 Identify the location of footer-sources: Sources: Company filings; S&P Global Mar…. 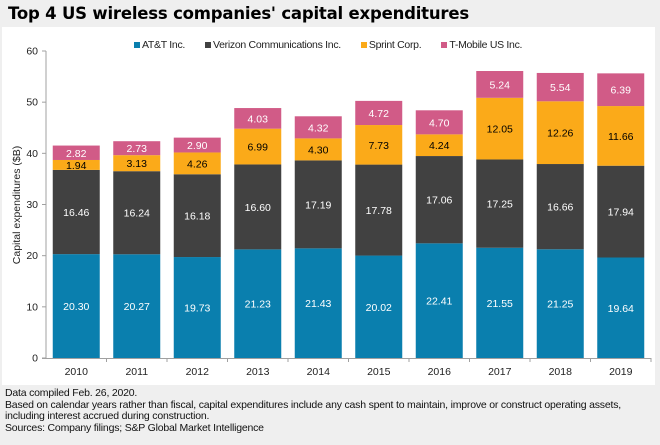
(134, 427).